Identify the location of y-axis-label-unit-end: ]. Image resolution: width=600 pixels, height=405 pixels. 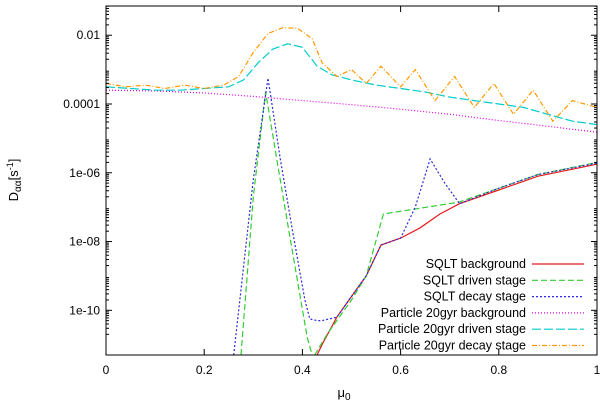
(13, 161).